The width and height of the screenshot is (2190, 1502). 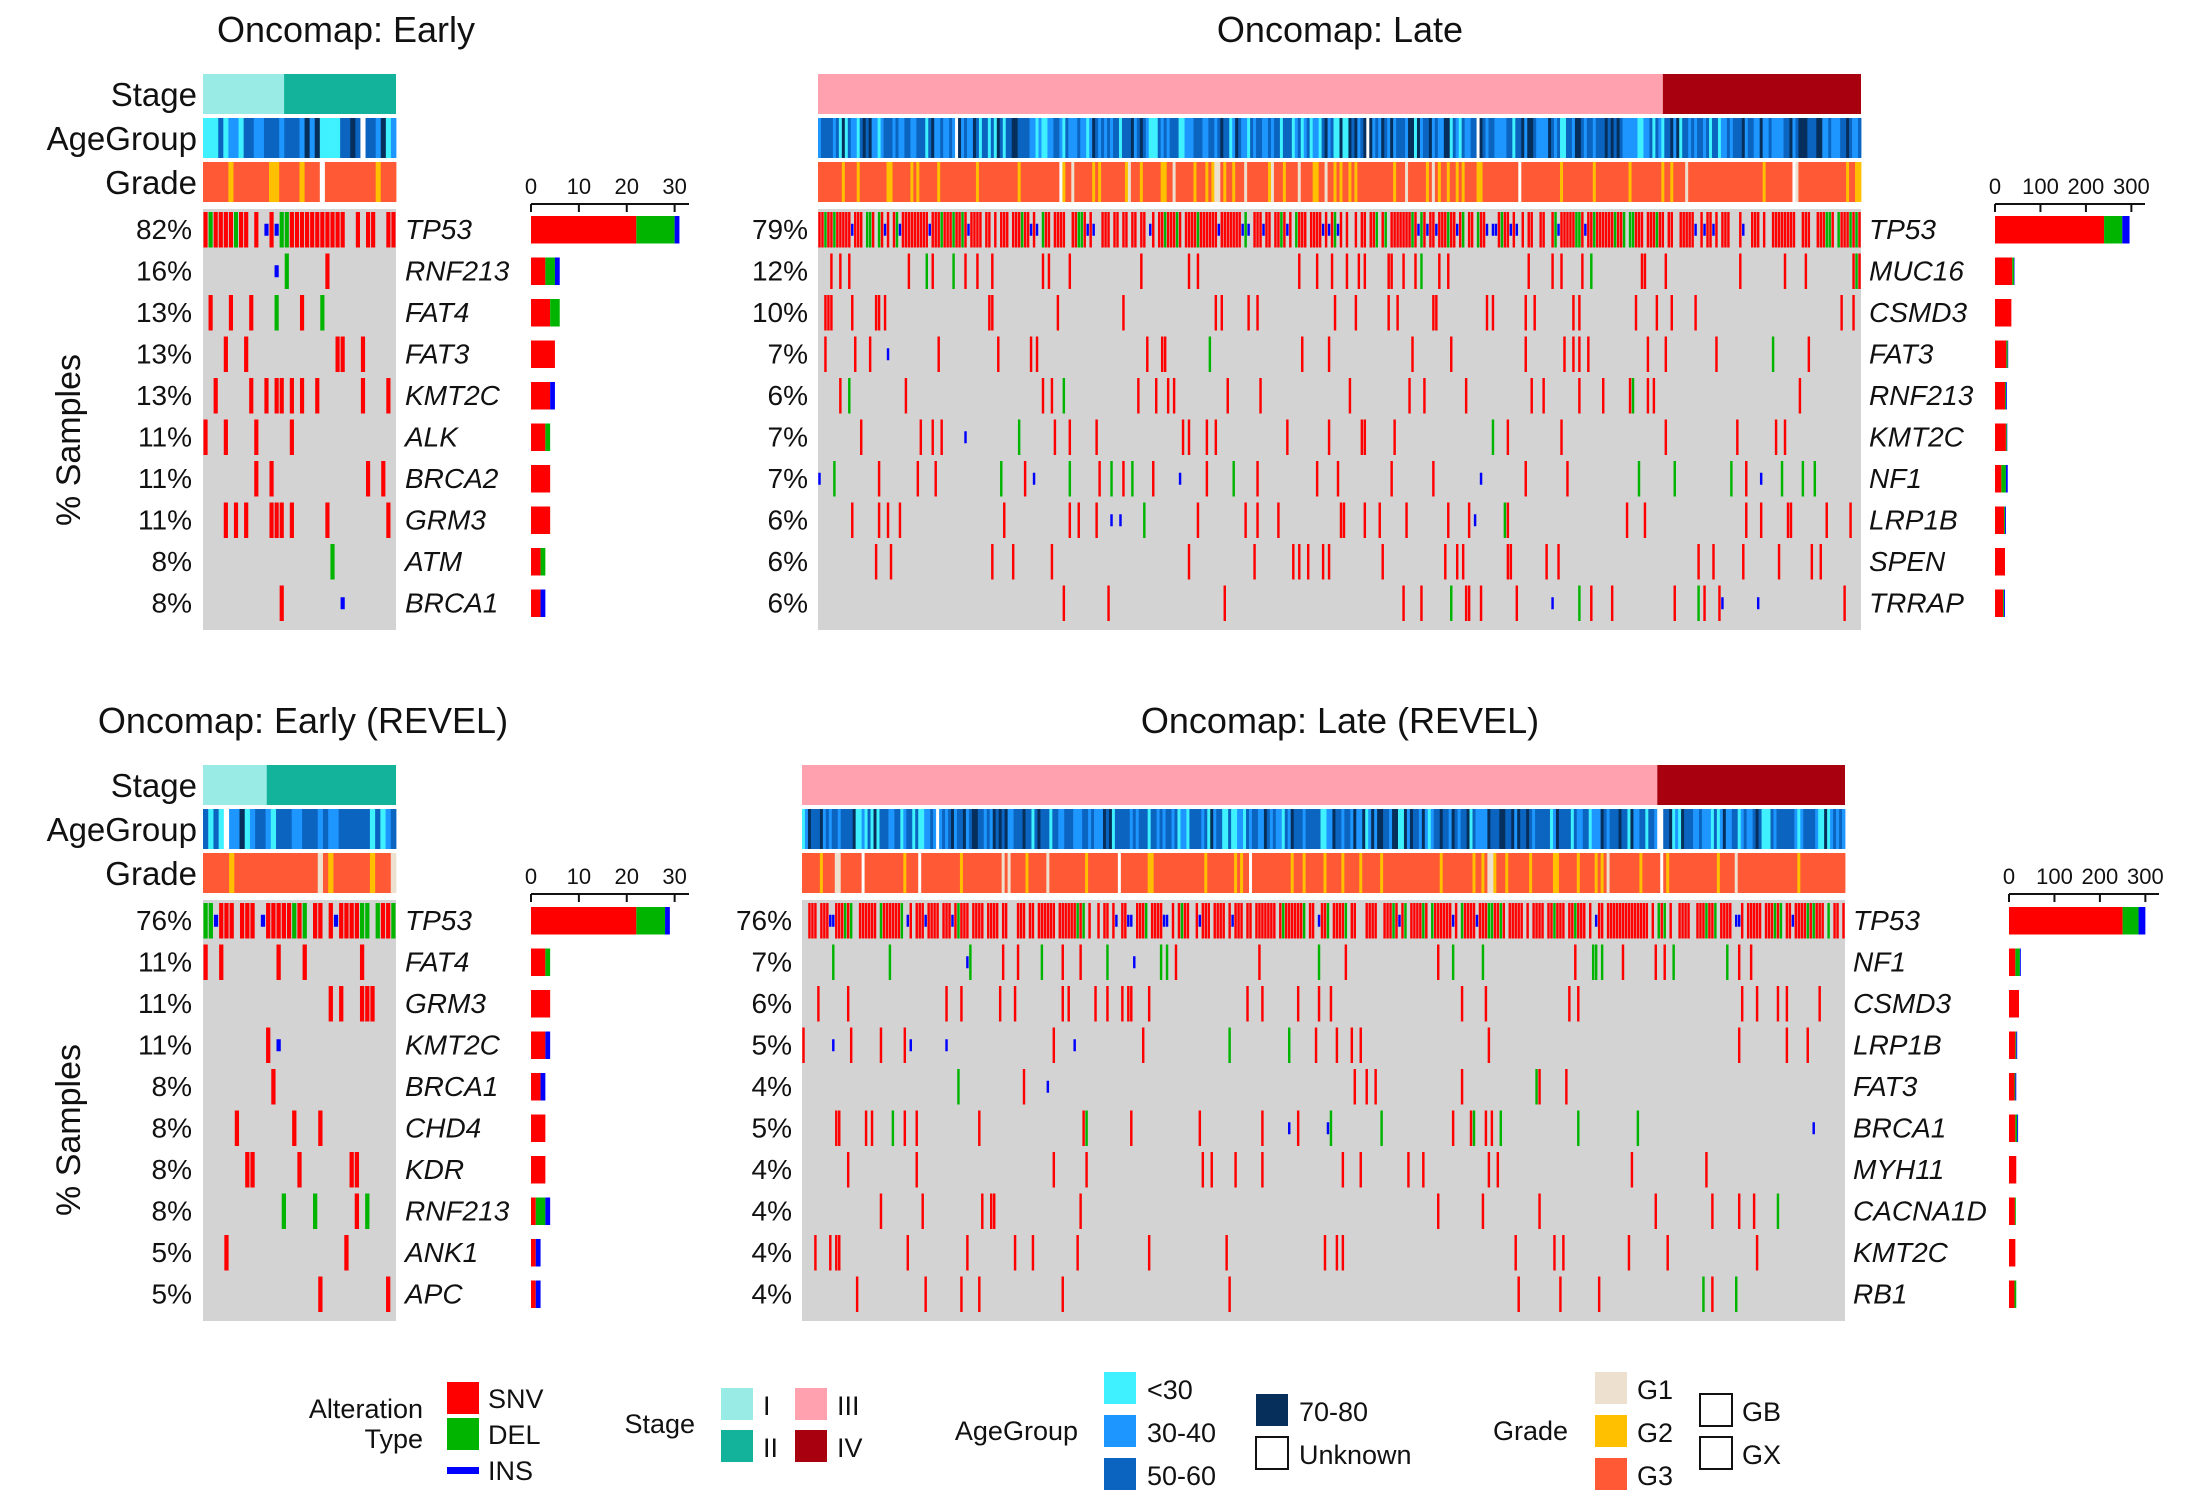 What do you see at coordinates (2131, 186) in the screenshot?
I see `bar-axis-tick-label: 300` at bounding box center [2131, 186].